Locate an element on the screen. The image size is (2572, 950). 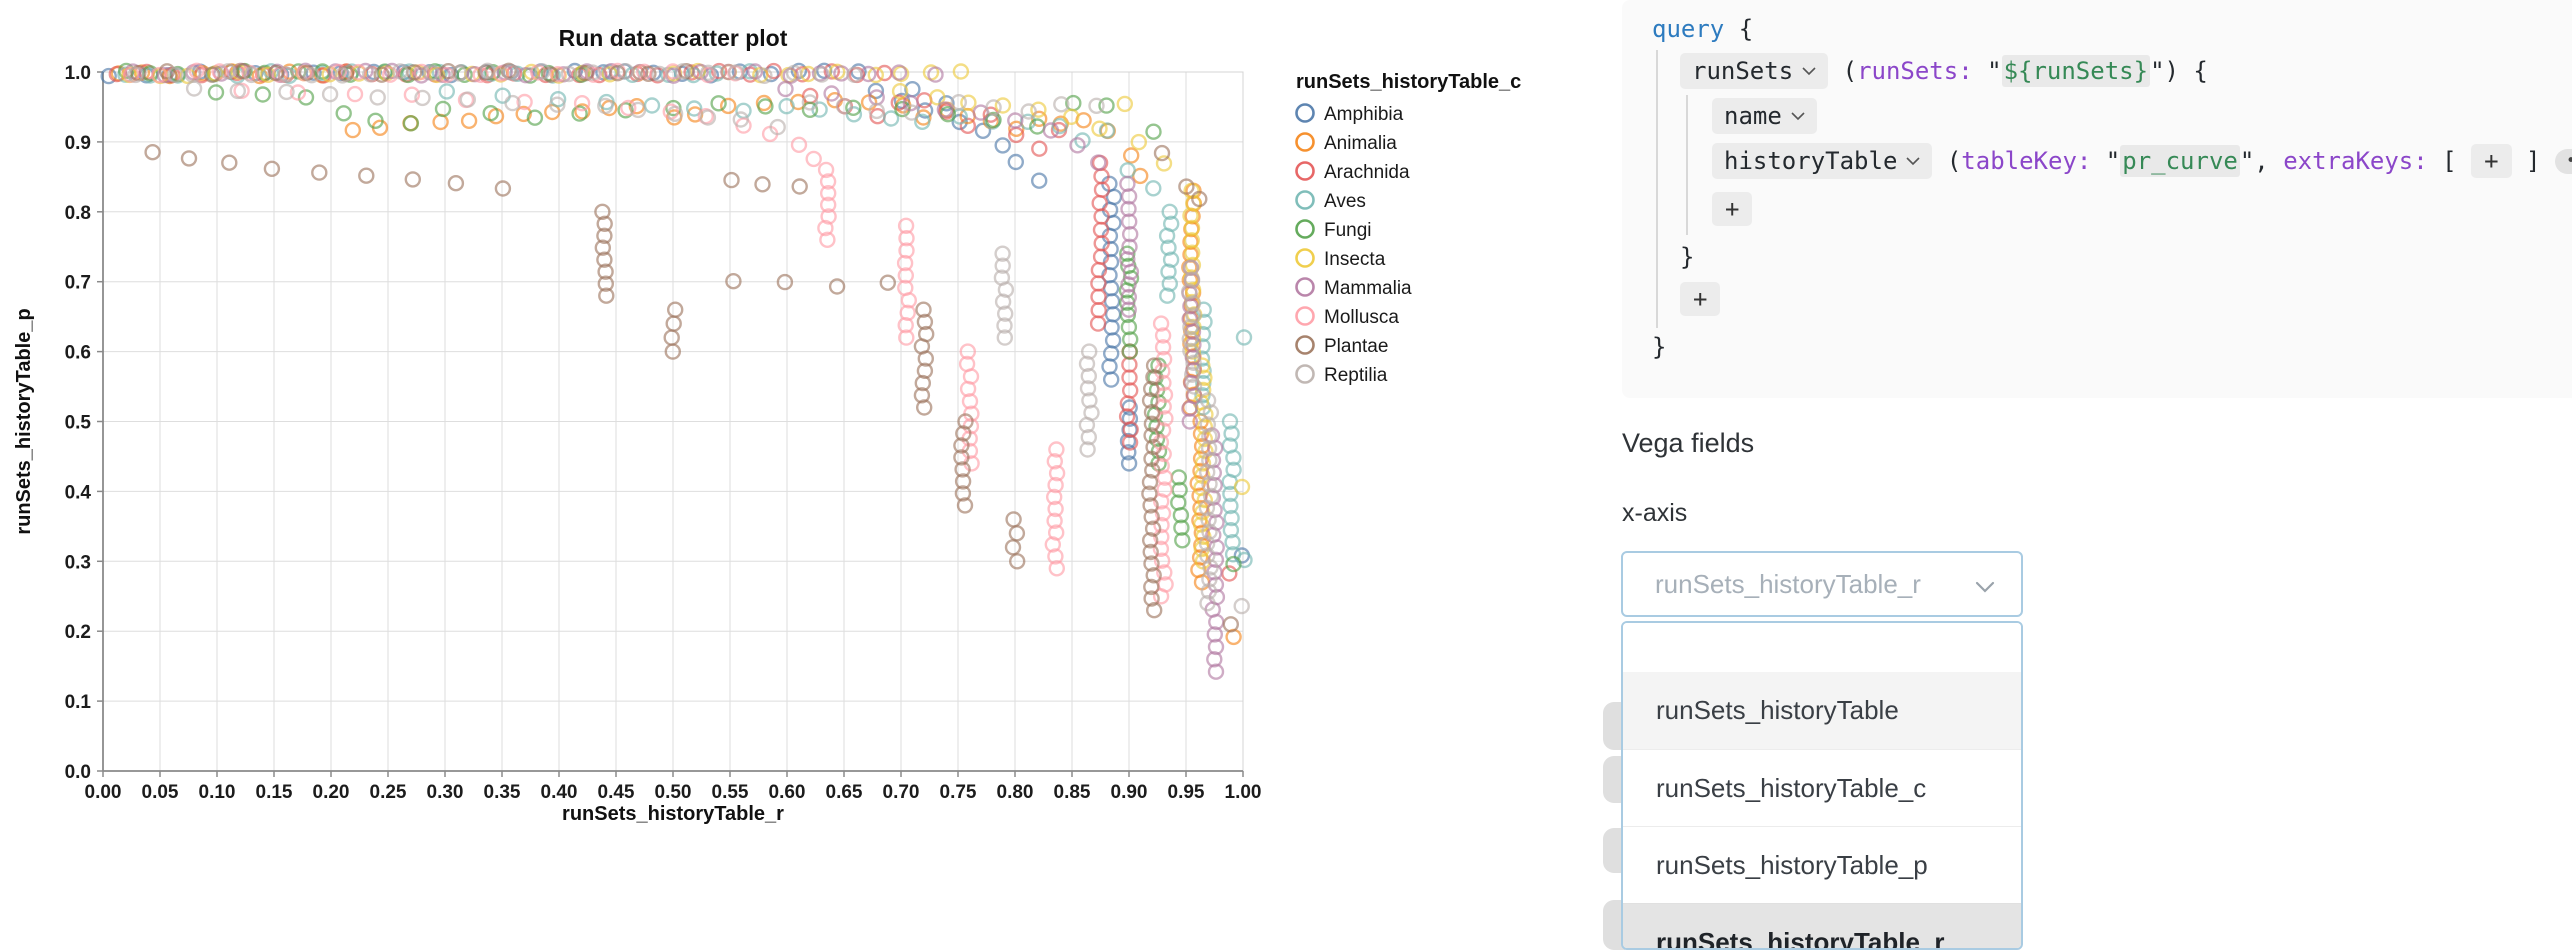
legend-item: Amphibia is located at coordinates (1349, 114).